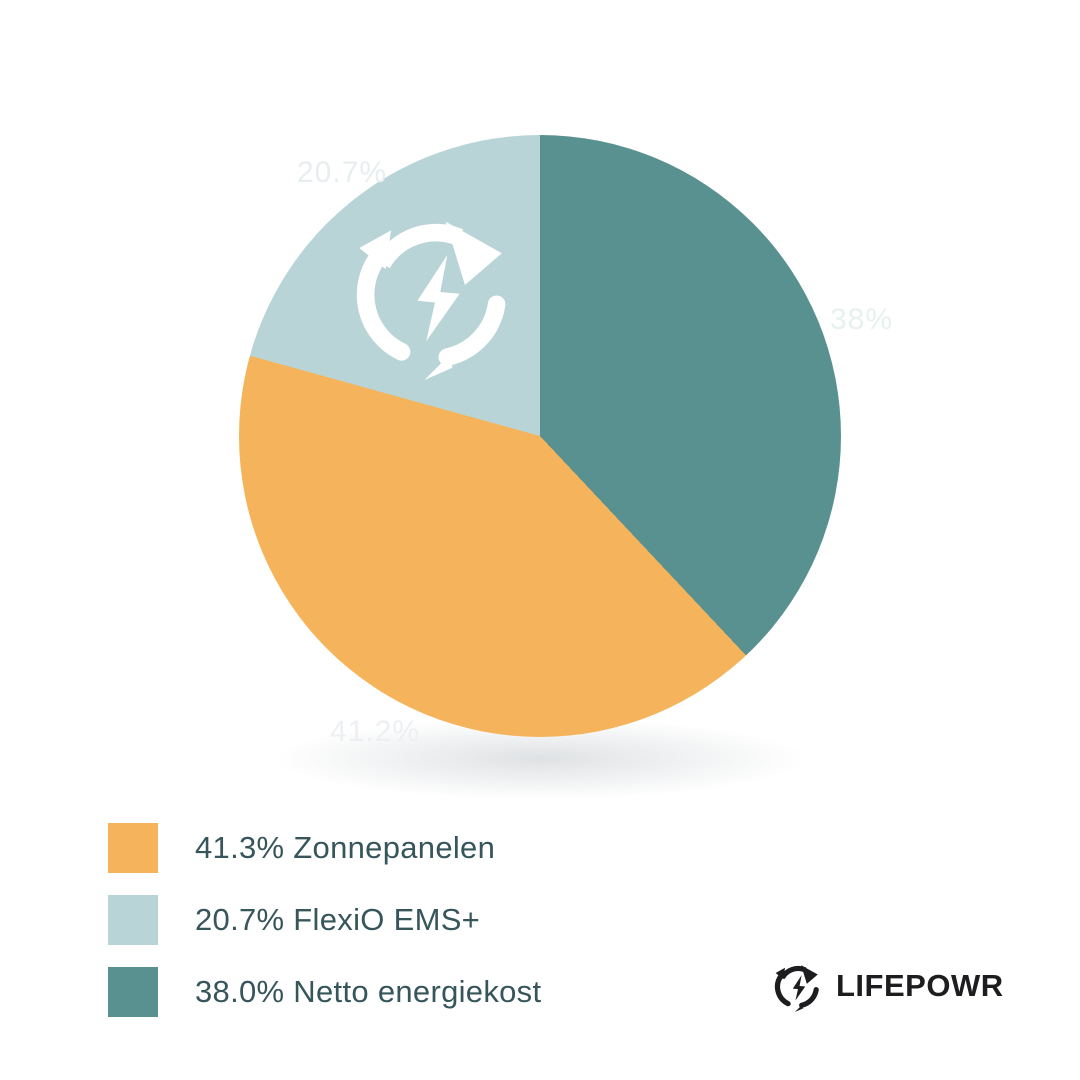 Image resolution: width=1080 pixels, height=1080 pixels. What do you see at coordinates (862, 319) in the screenshot?
I see `pie-callout-netto: 38%` at bounding box center [862, 319].